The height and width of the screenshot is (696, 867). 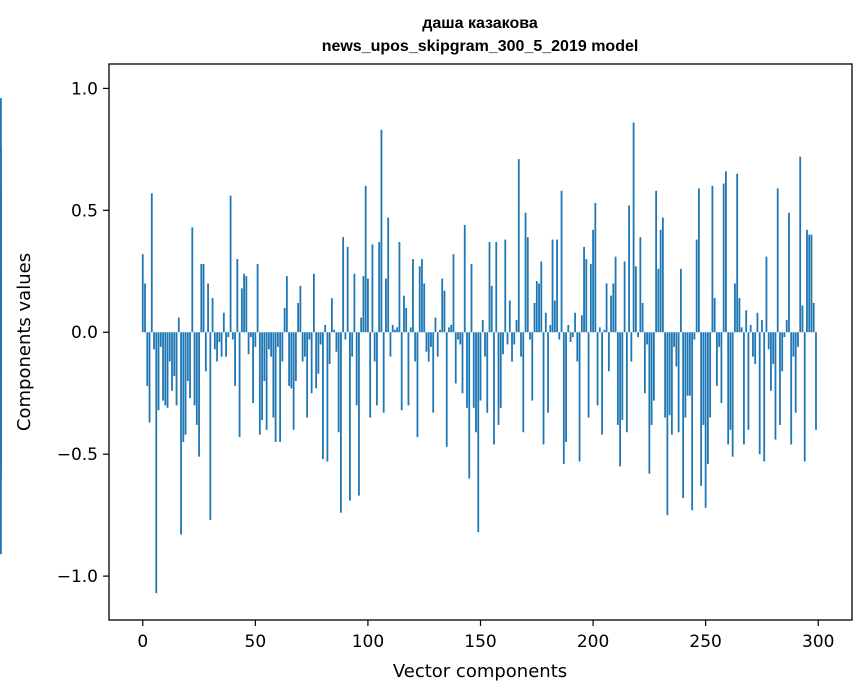 I want to click on y-axis-ticks: −1.0 −0.5 0.0 0.5 1.0, so click(x=83, y=333).